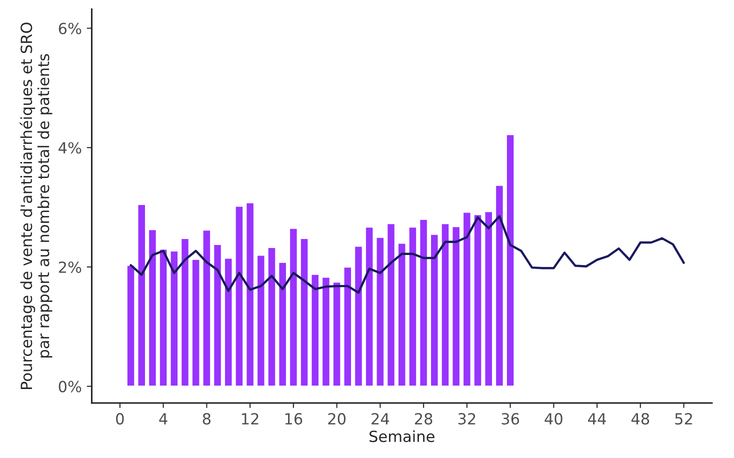 This screenshot has width=734, height=458. Describe the element at coordinates (70, 28) in the screenshot. I see `y-tick-label: 6%` at that location.